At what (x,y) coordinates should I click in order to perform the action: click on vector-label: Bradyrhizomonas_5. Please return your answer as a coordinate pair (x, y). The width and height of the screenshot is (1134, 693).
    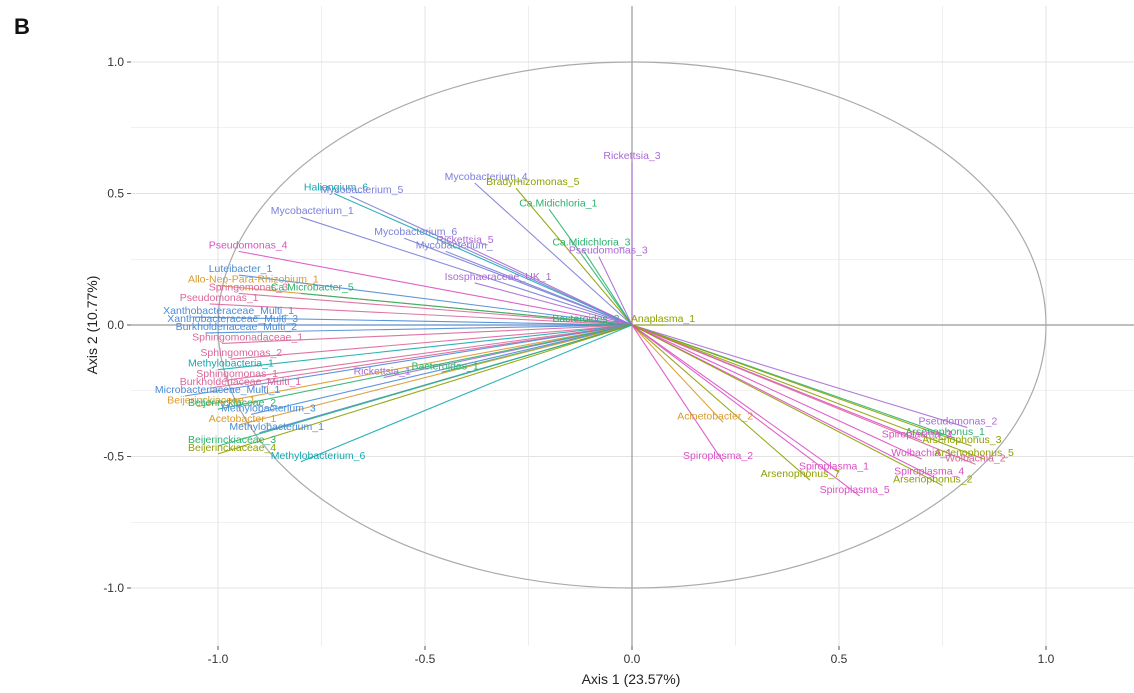
    Looking at the image, I should click on (533, 182).